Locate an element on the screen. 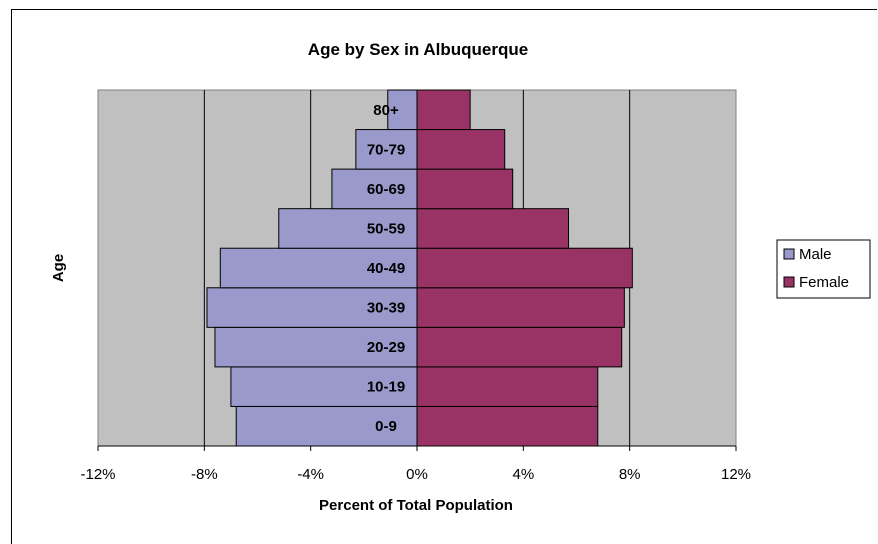  category-label: 0-9 is located at coordinates (386, 426).